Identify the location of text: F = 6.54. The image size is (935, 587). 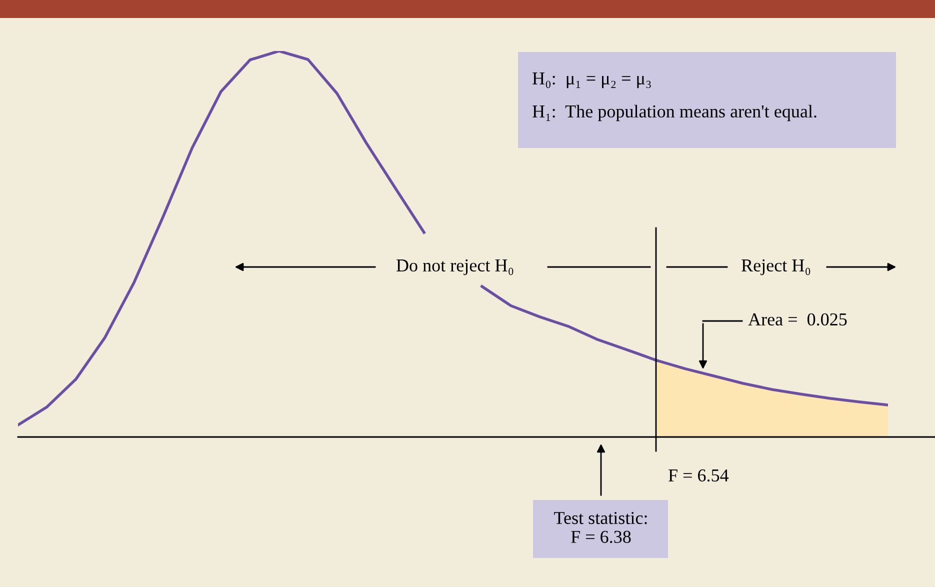
(698, 475).